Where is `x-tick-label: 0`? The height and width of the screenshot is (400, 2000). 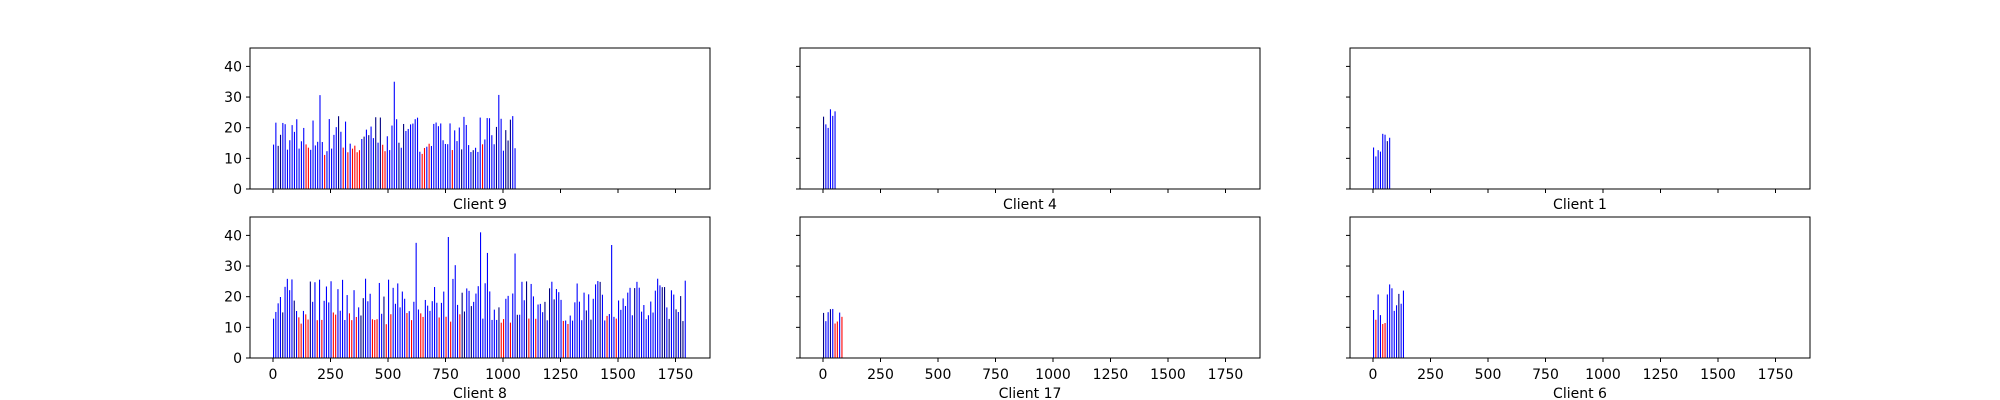
x-tick-label: 0 is located at coordinates (1373, 375).